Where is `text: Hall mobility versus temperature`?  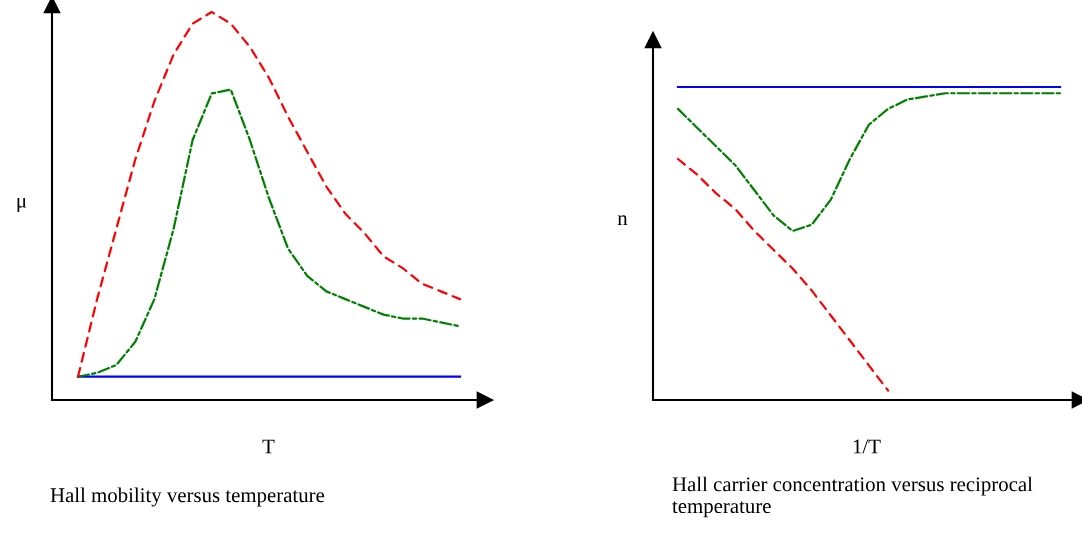 text: Hall mobility versus temperature is located at coordinates (187, 497).